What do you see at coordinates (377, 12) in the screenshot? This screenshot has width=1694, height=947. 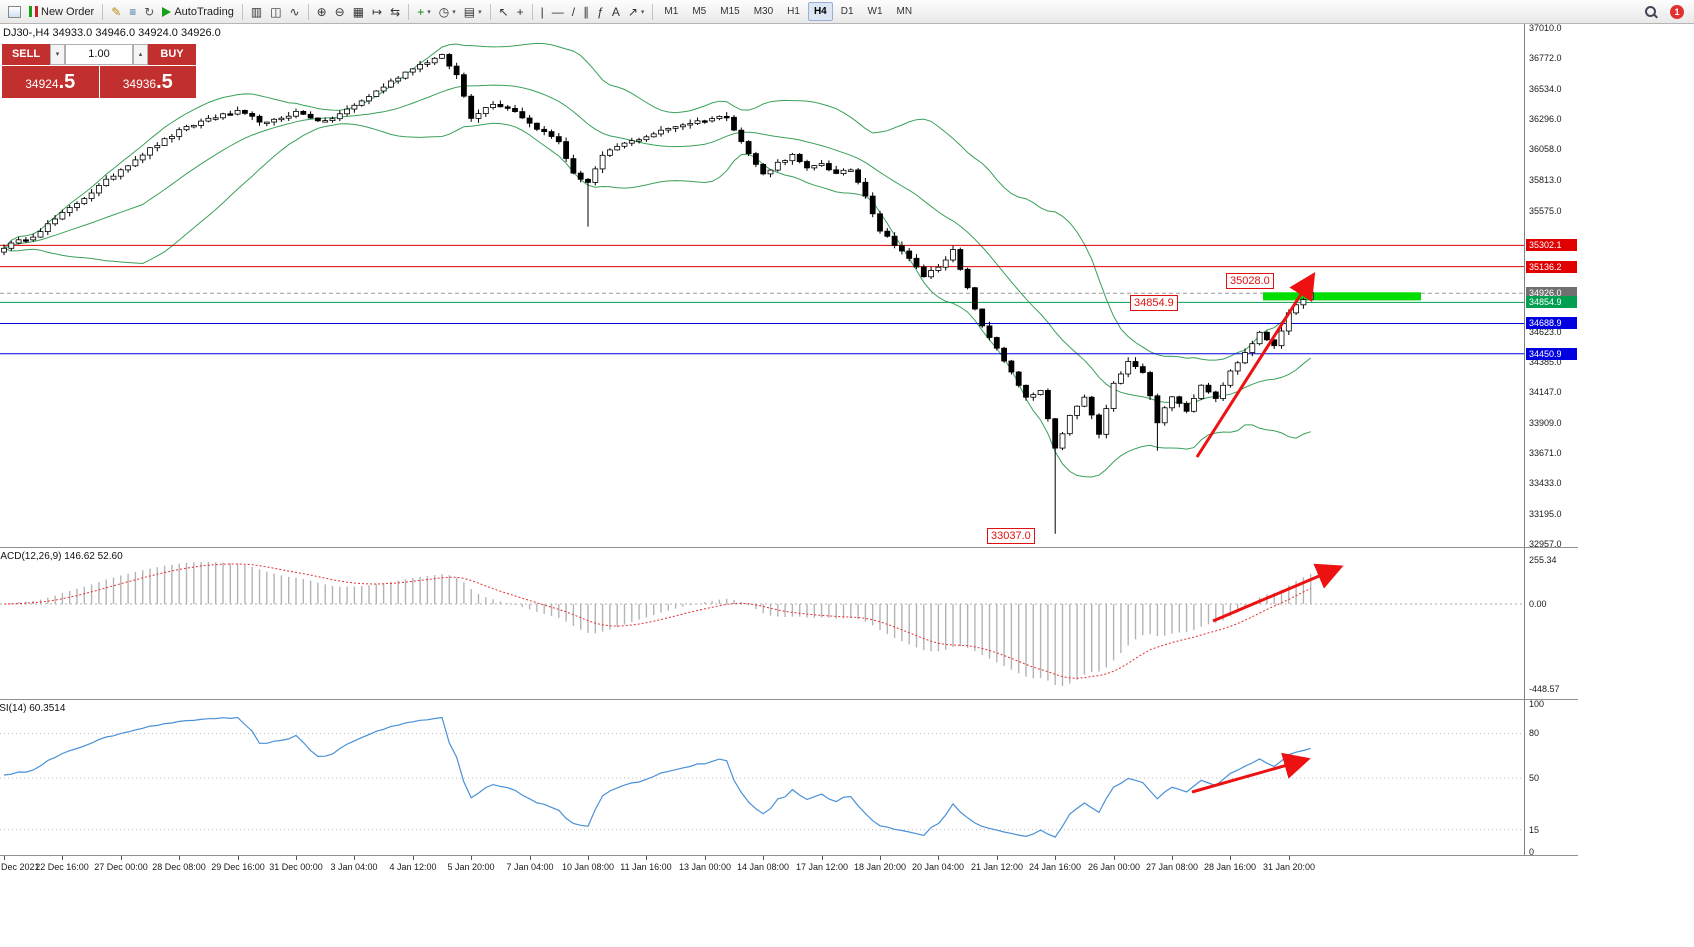 I see `auto-scroll-button: ↦` at bounding box center [377, 12].